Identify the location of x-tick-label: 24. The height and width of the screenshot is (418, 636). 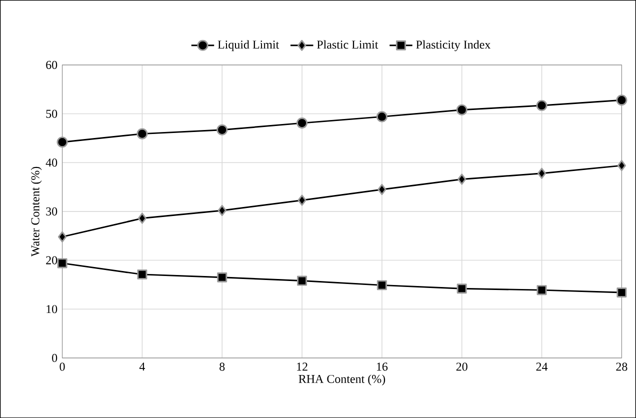
(542, 366).